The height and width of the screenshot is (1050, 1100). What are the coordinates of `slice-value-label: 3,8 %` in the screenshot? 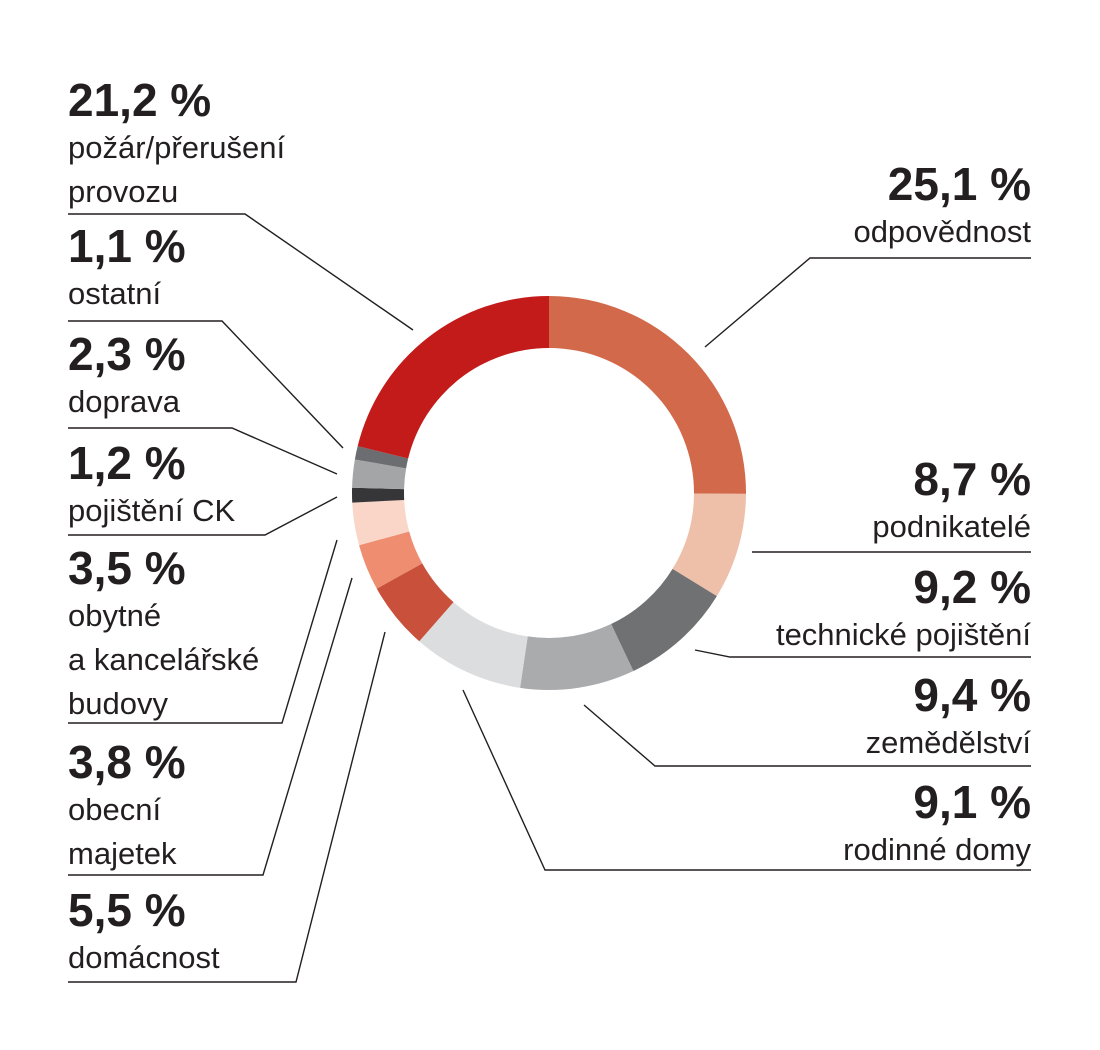 It's located at (127, 762).